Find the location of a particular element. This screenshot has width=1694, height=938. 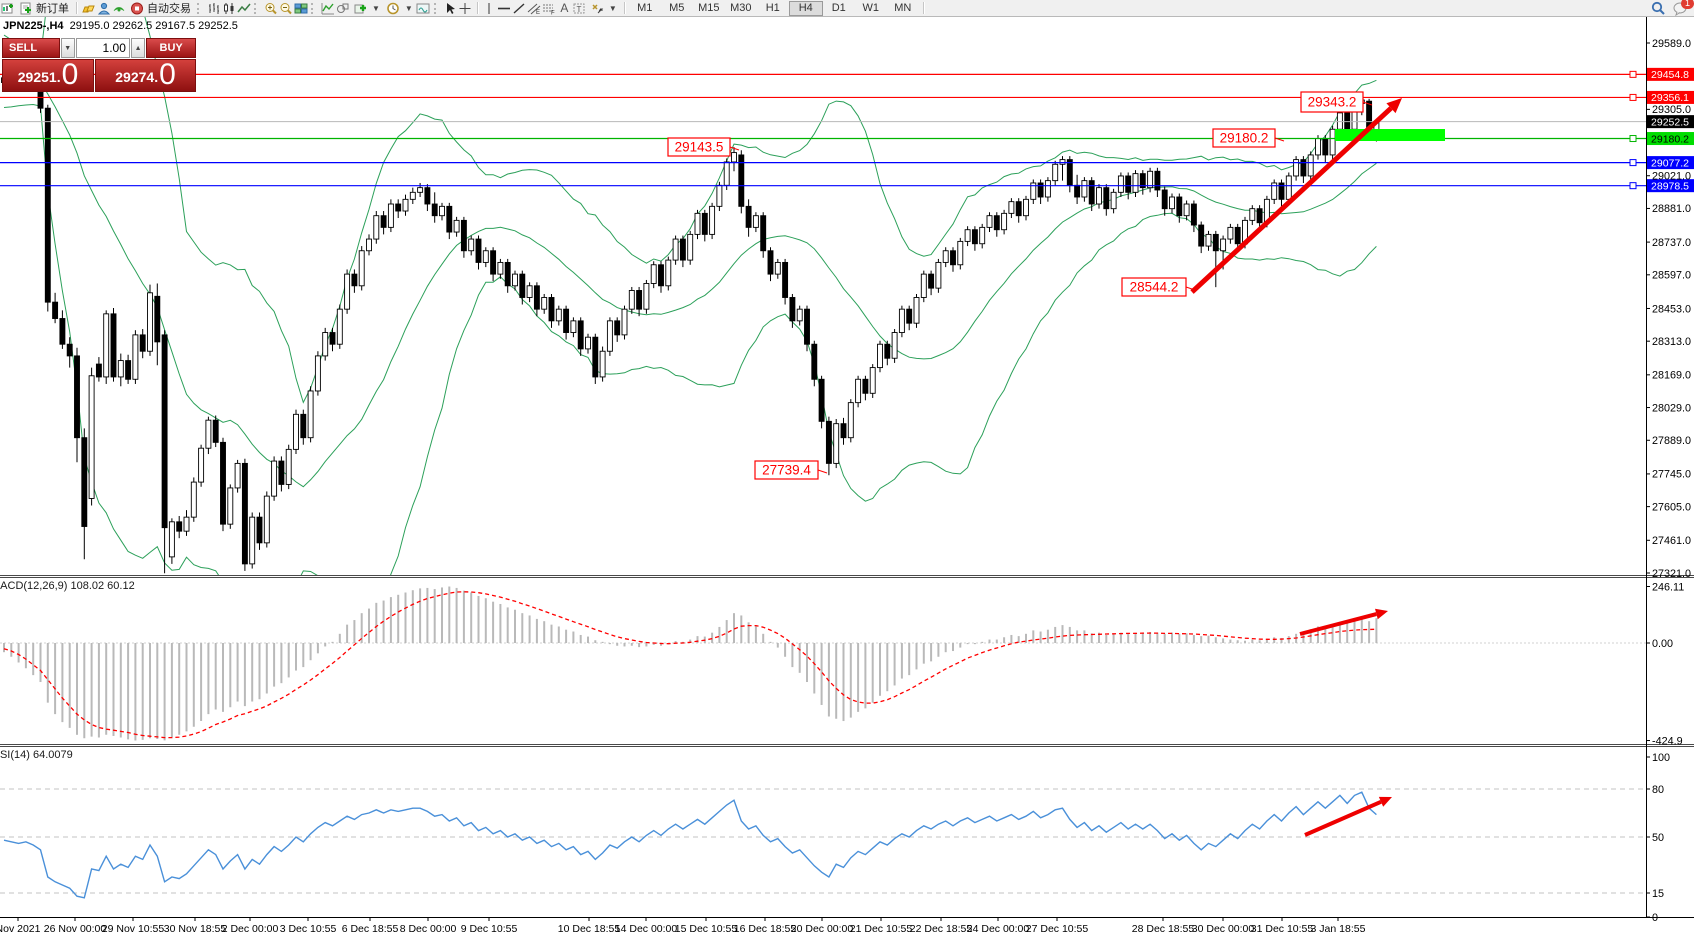

search-icon is located at coordinates (1657, 8).